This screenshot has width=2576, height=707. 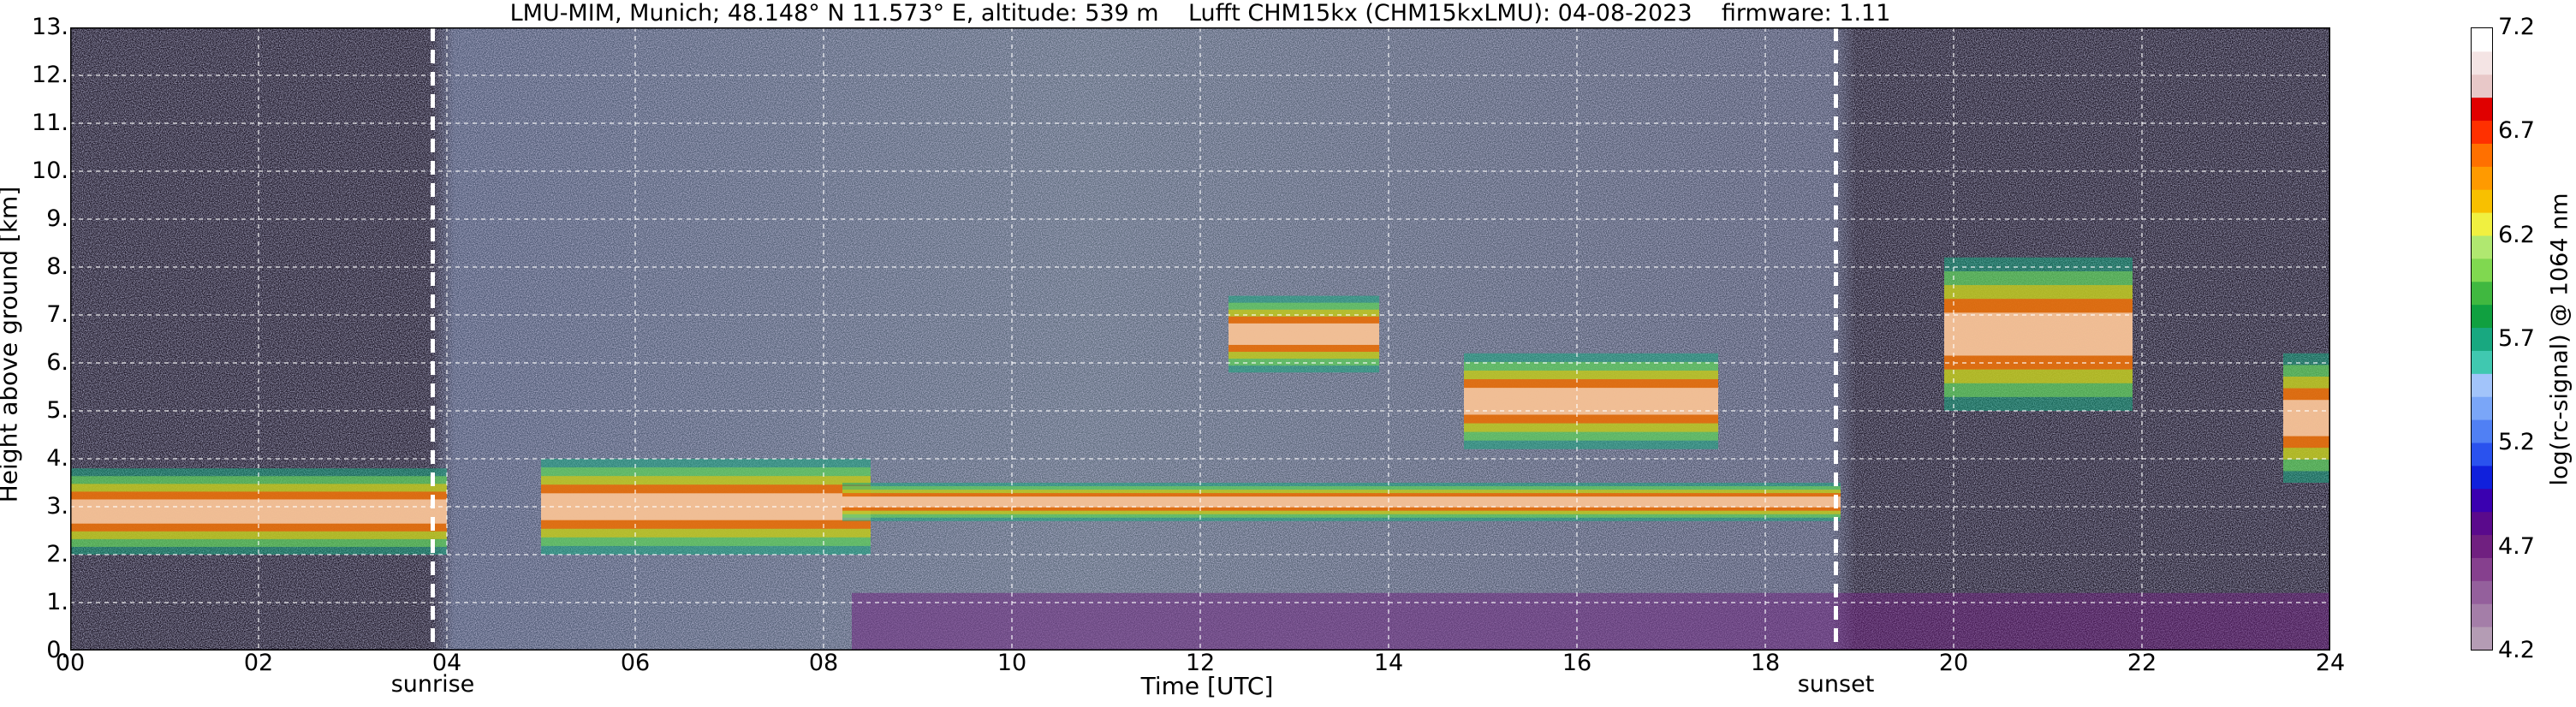 What do you see at coordinates (50, 123) in the screenshot?
I see `y-tick-label: 11.` at bounding box center [50, 123].